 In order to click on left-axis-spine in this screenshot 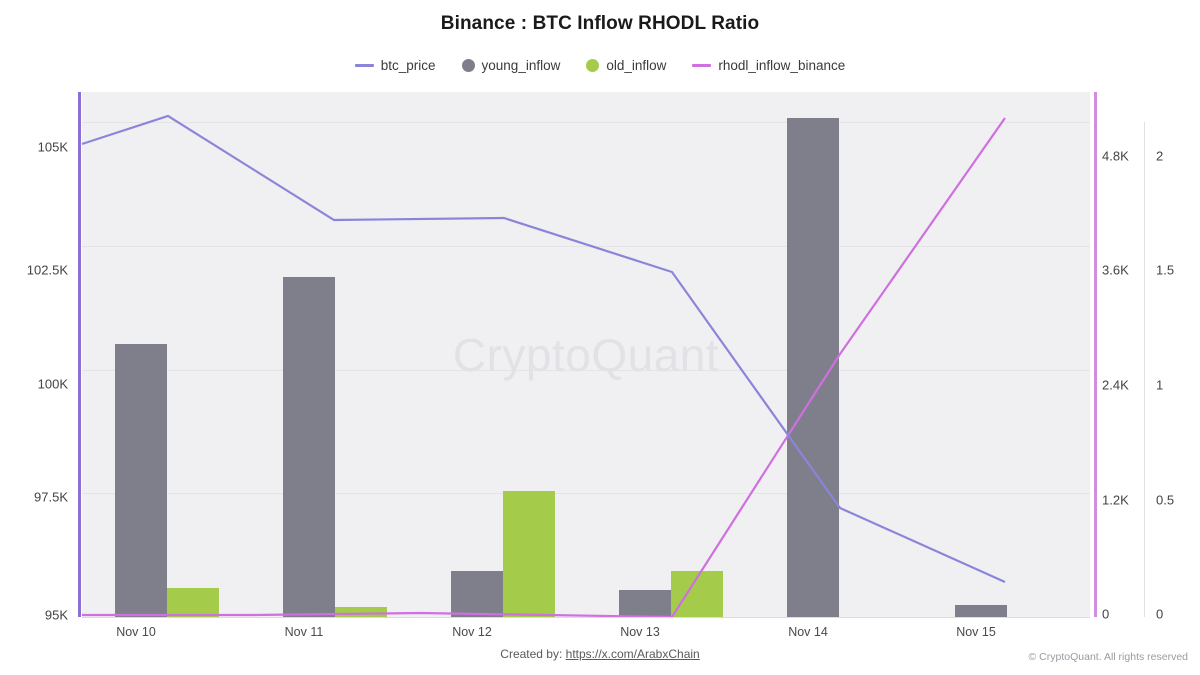, I will do `click(79, 354)`.